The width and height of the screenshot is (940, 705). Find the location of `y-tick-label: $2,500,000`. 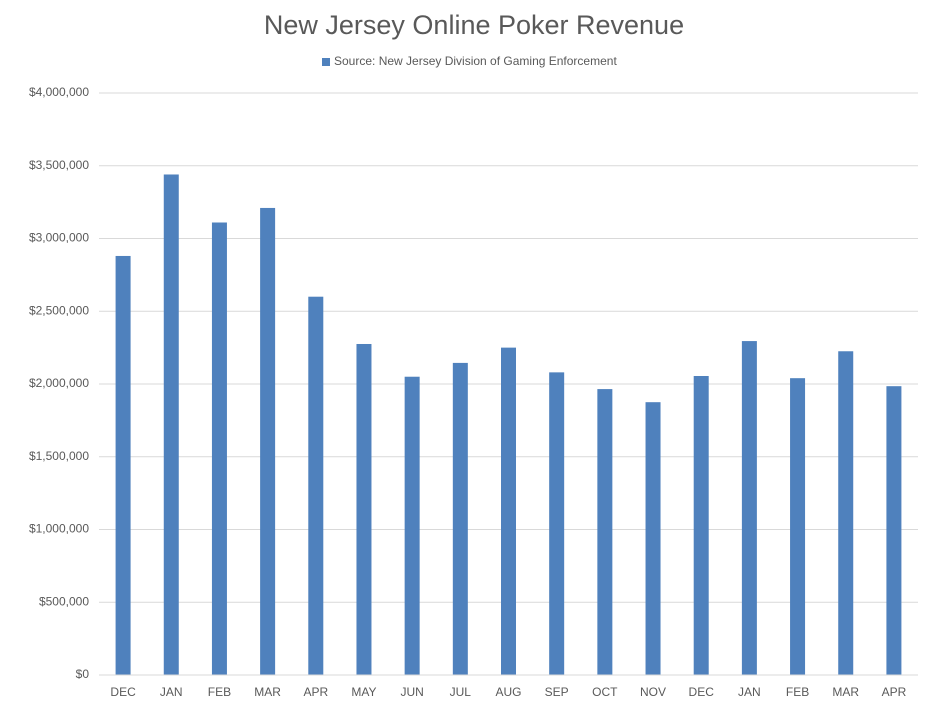

y-tick-label: $2,500,000 is located at coordinates (59, 310).